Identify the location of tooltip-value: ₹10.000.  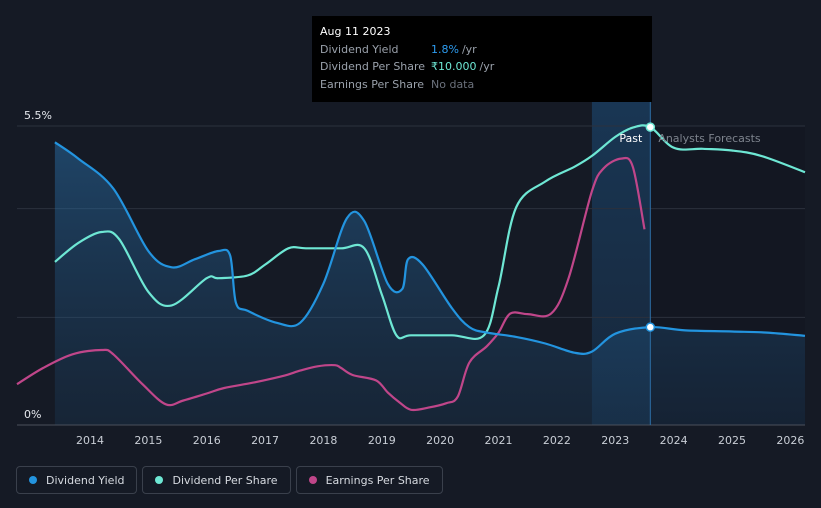
(454, 66).